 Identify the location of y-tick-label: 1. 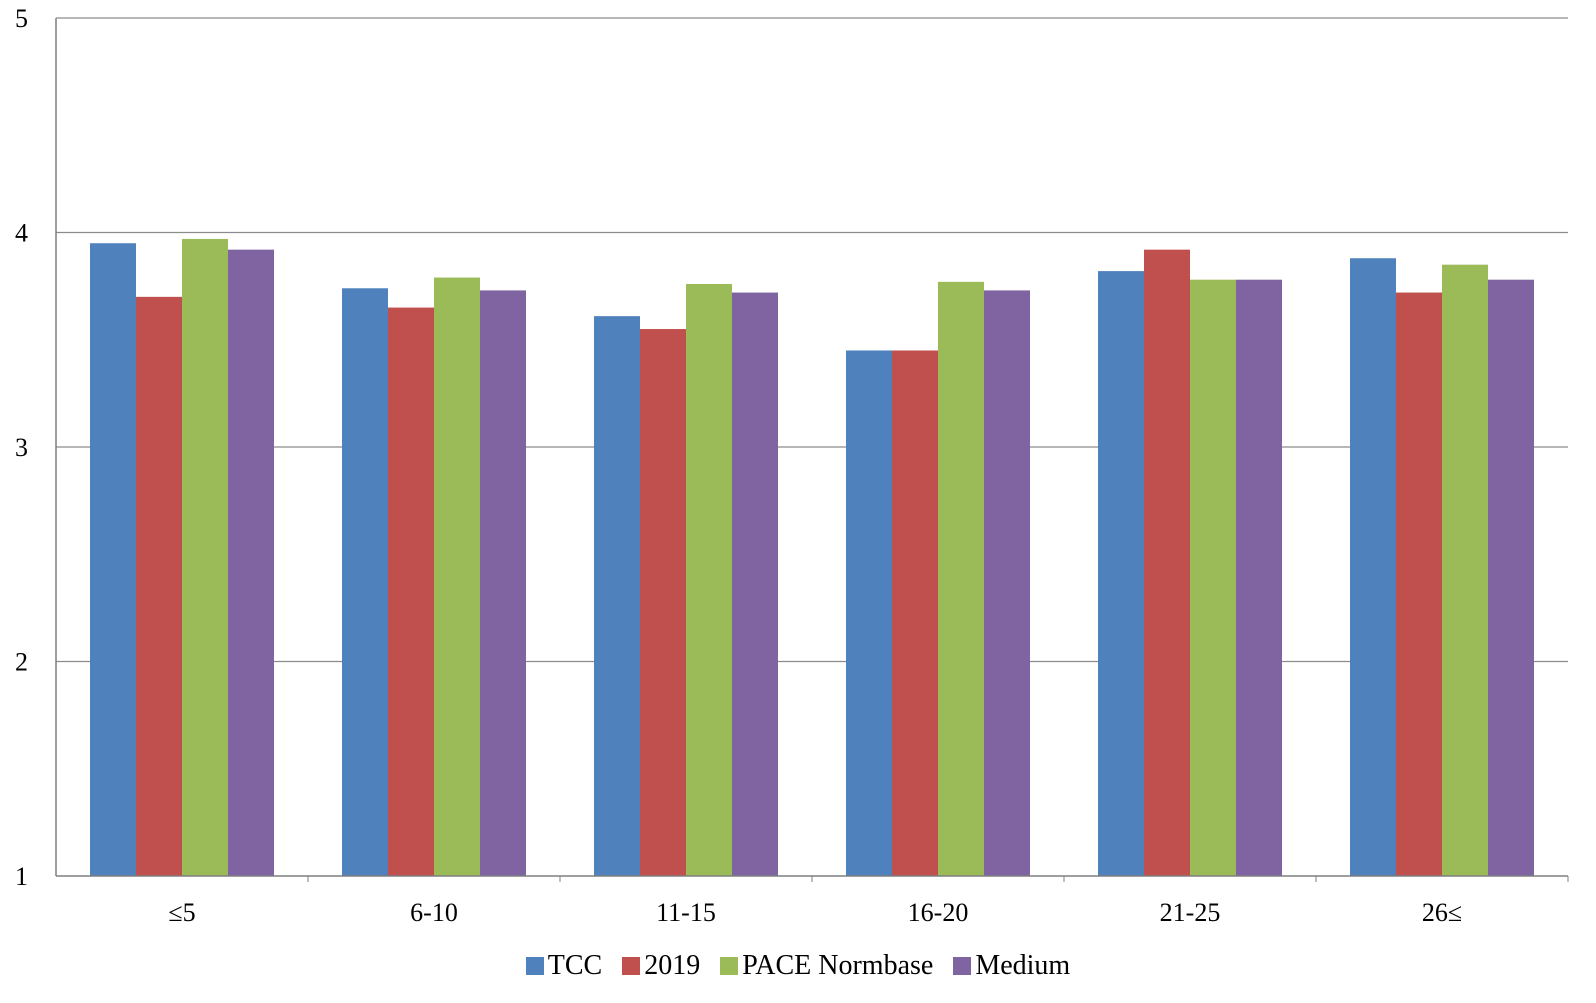
(21, 876).